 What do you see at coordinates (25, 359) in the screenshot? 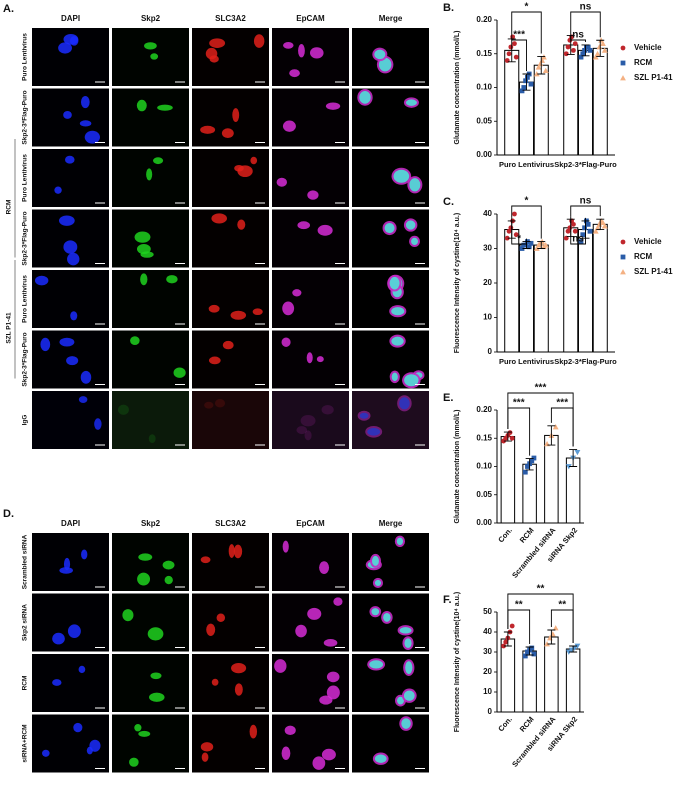
I see `row-label: Skp2-3*Flag-Puro` at bounding box center [25, 359].